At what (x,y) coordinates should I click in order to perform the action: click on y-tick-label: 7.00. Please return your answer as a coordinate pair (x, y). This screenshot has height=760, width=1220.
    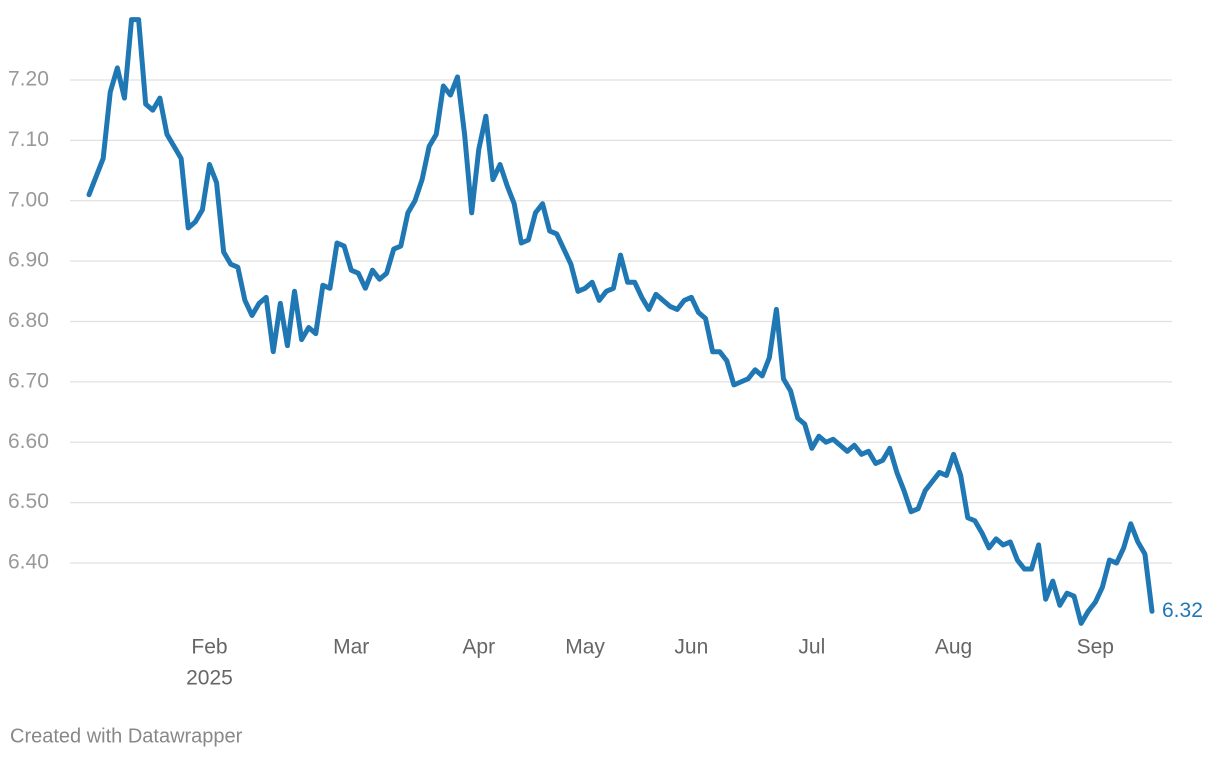
    Looking at the image, I should click on (28, 199).